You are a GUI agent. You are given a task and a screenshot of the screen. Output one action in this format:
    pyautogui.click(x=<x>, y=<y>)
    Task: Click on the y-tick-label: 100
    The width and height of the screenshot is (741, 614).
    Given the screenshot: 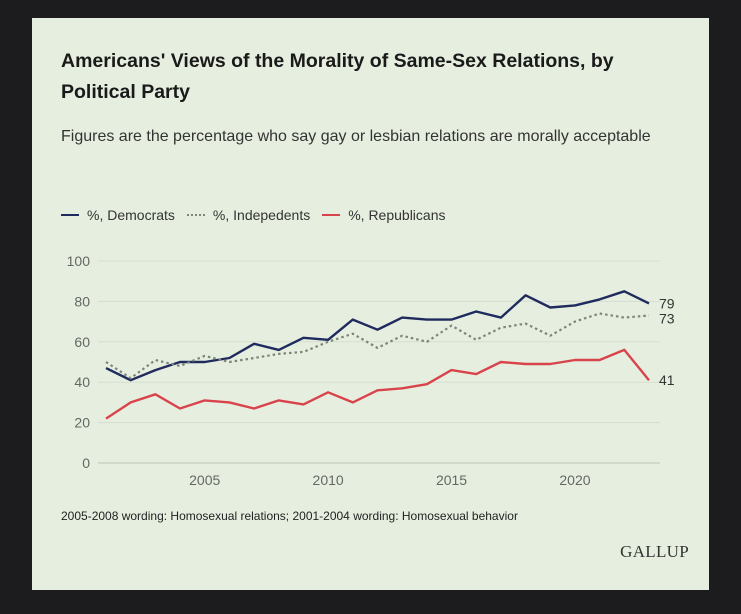 What is the action you would take?
    pyautogui.click(x=79, y=261)
    